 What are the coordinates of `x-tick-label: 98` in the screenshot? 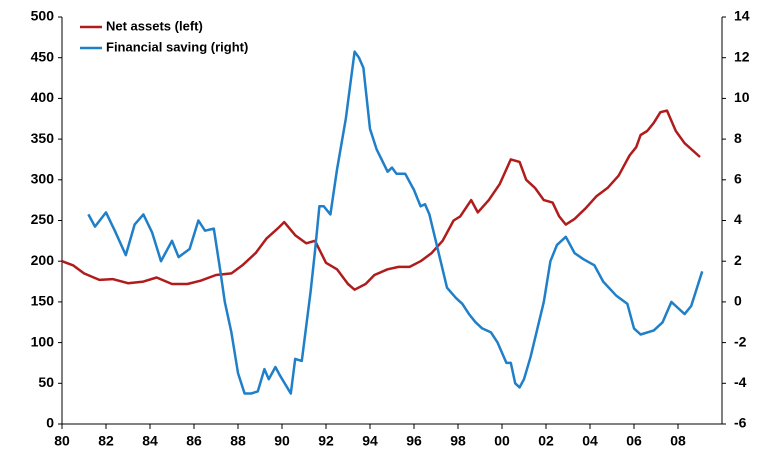 It's located at (458, 441).